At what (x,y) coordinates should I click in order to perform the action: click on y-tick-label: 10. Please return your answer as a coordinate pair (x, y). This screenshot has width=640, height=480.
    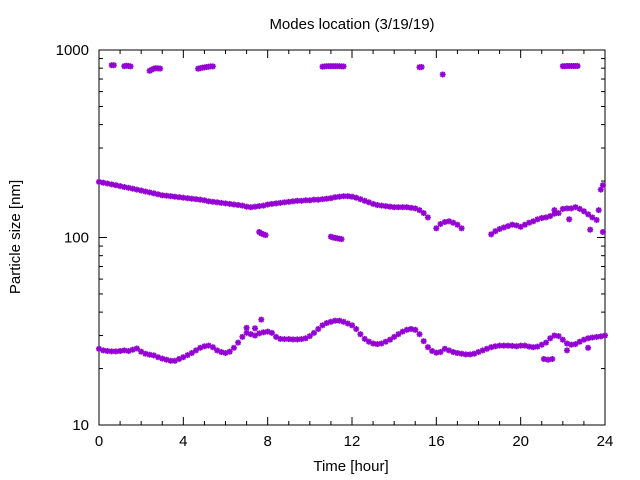
    Looking at the image, I should click on (80, 425).